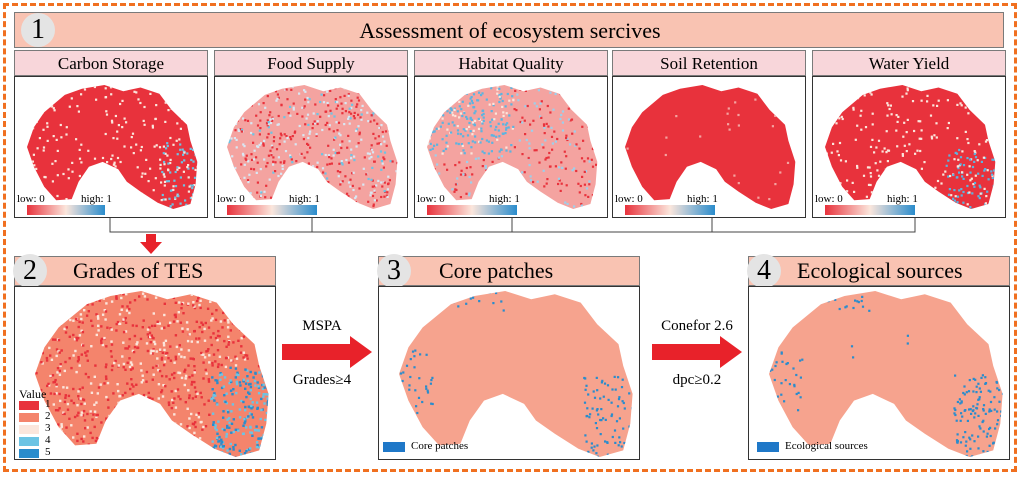  Describe the element at coordinates (111, 63) in the screenshot. I see `carbon-storage-title: Carbon Storage` at that location.